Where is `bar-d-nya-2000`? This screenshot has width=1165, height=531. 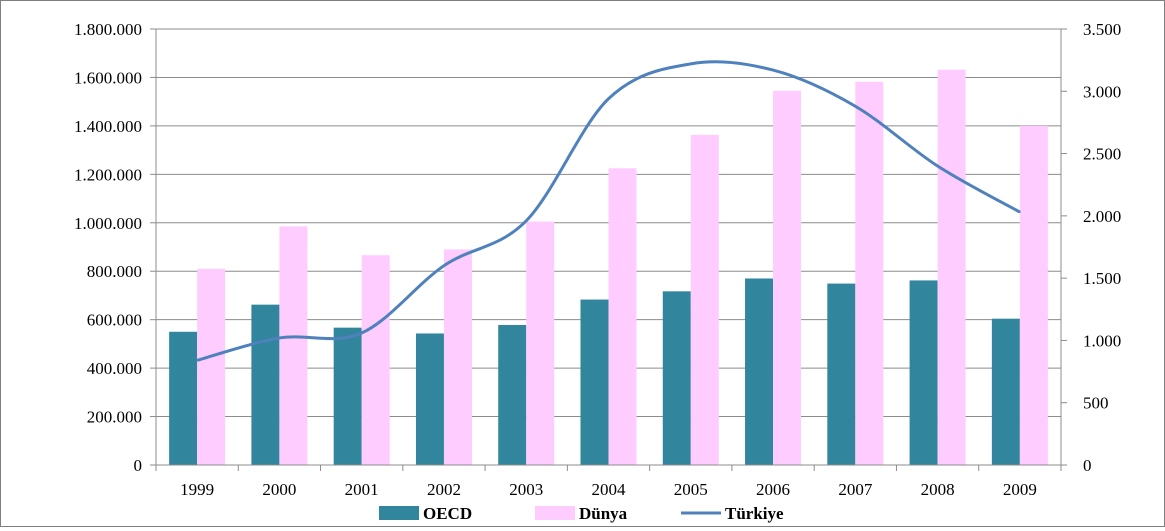
bar-d-nya-2000 is located at coordinates (293, 345).